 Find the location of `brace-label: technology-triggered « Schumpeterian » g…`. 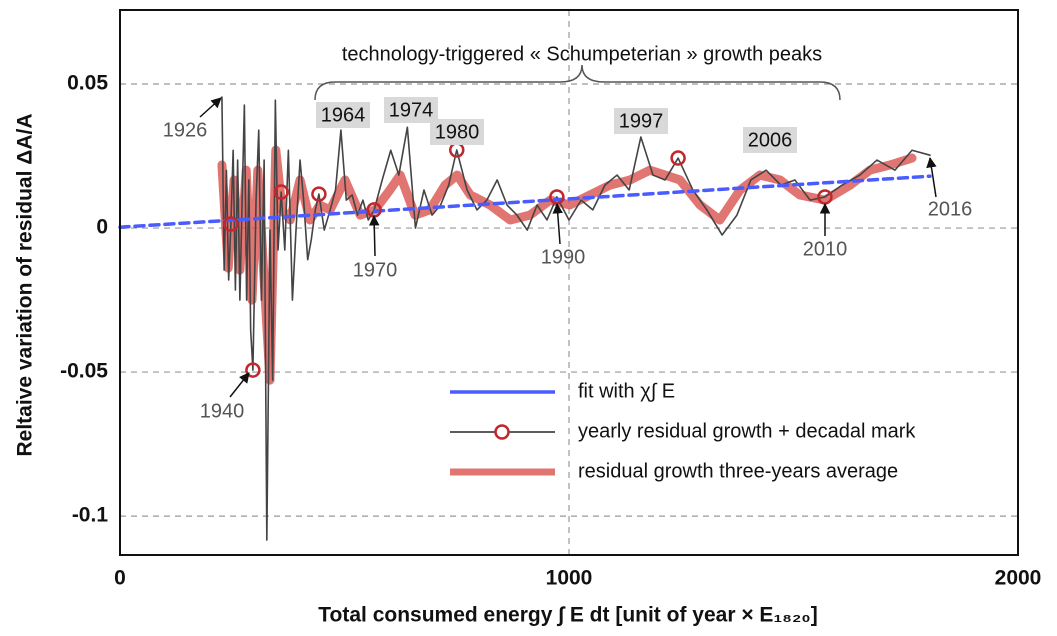

brace-label: technology-triggered « Schumpeterian » g… is located at coordinates (582, 54).